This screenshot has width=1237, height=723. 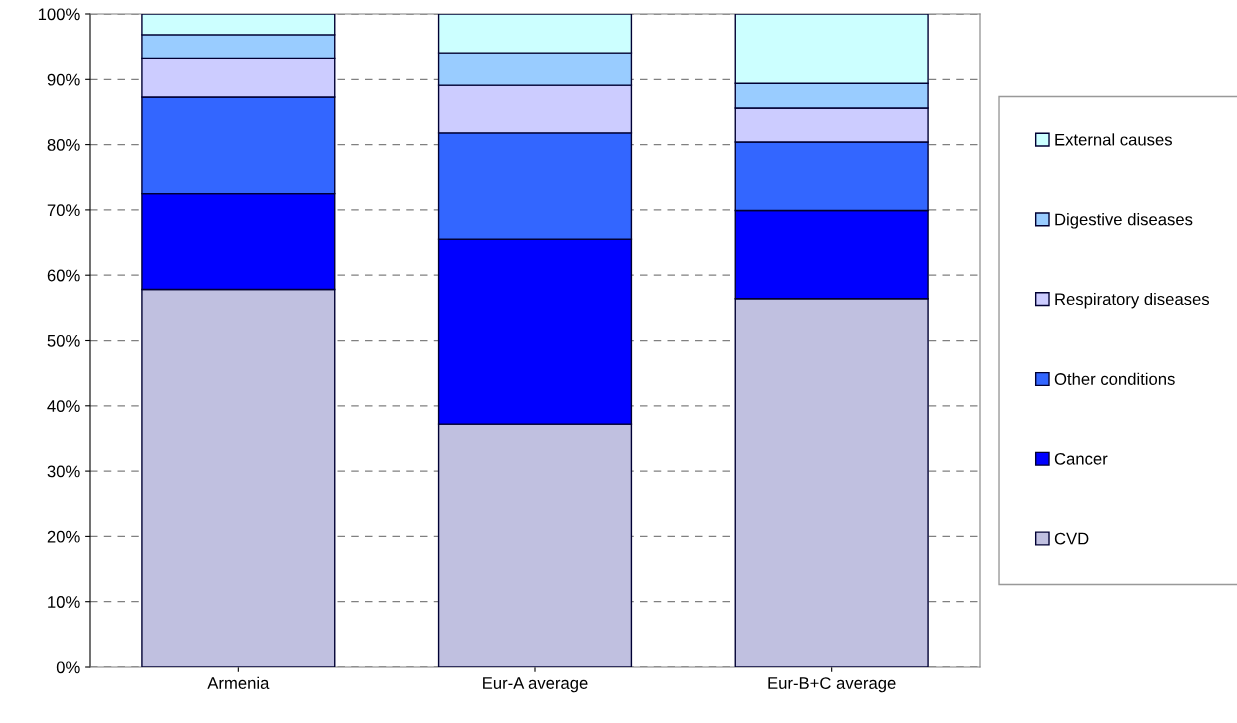 I want to click on y-tick-label: 50%, so click(x=63, y=340).